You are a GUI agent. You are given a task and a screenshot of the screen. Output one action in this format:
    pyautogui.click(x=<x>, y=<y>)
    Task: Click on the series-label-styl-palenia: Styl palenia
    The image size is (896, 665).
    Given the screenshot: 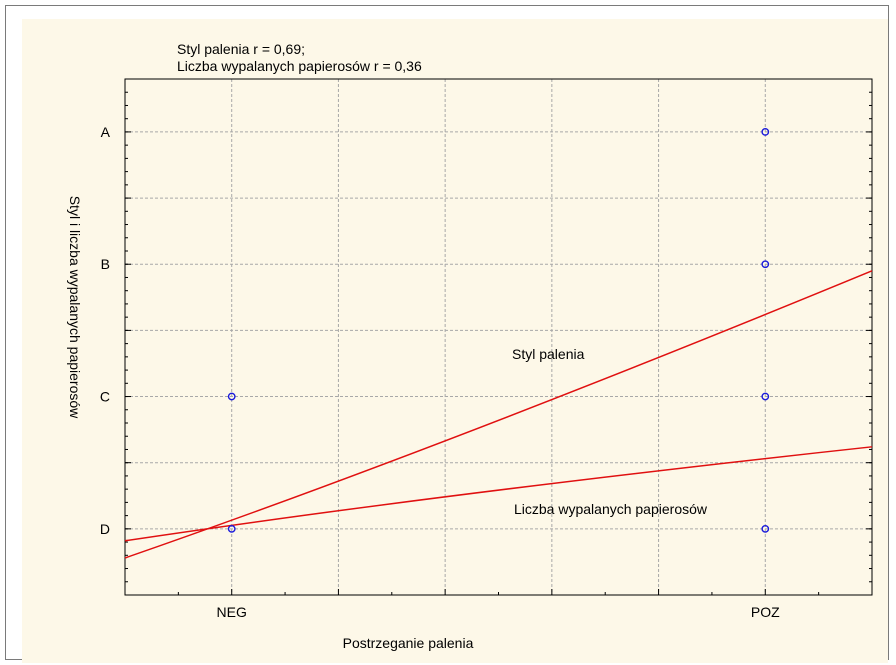 What is the action you would take?
    pyautogui.click(x=548, y=354)
    